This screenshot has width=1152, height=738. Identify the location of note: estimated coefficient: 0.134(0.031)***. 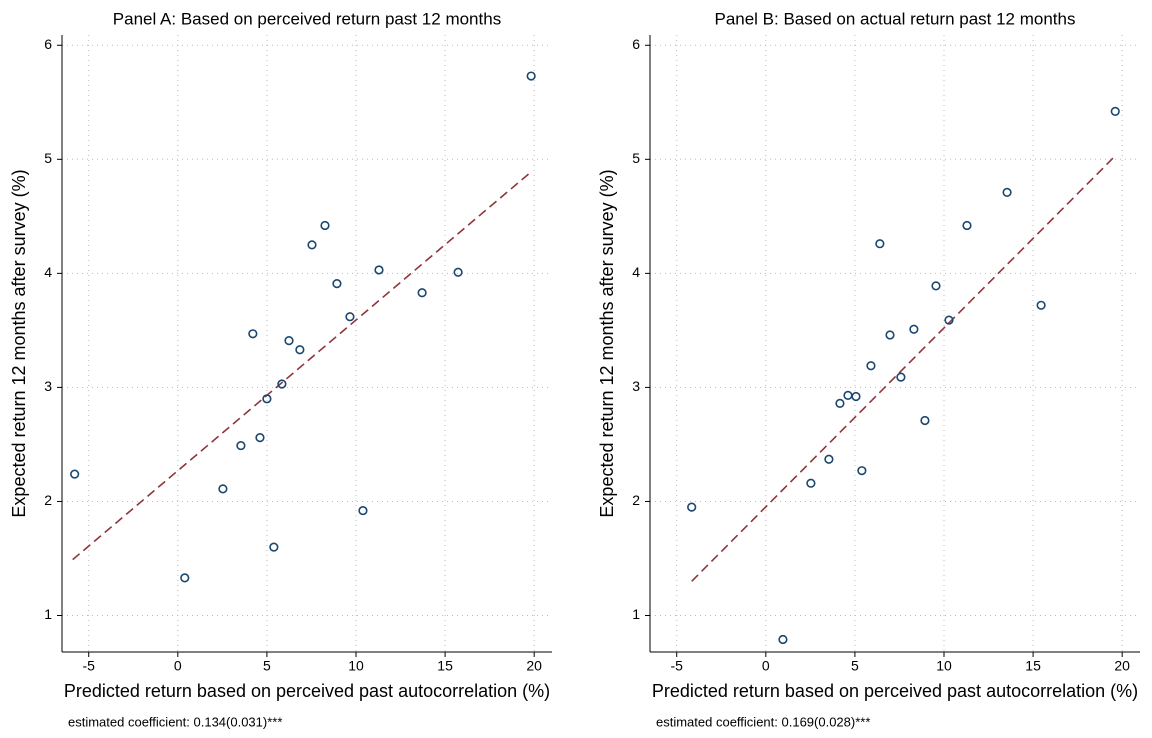
(175, 721).